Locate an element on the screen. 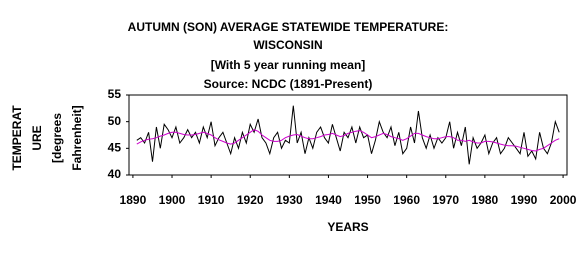 This screenshot has height=257, width=581. y-tick-label: 55 is located at coordinates (115, 94).